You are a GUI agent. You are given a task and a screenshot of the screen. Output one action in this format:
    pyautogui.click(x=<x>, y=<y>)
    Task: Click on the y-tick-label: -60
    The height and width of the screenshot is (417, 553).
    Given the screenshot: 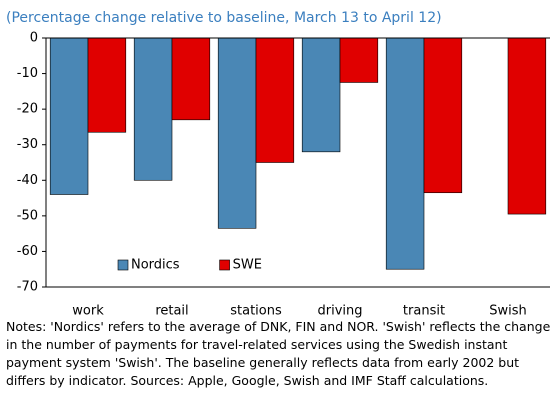 What is the action you would take?
    pyautogui.click(x=27, y=251)
    